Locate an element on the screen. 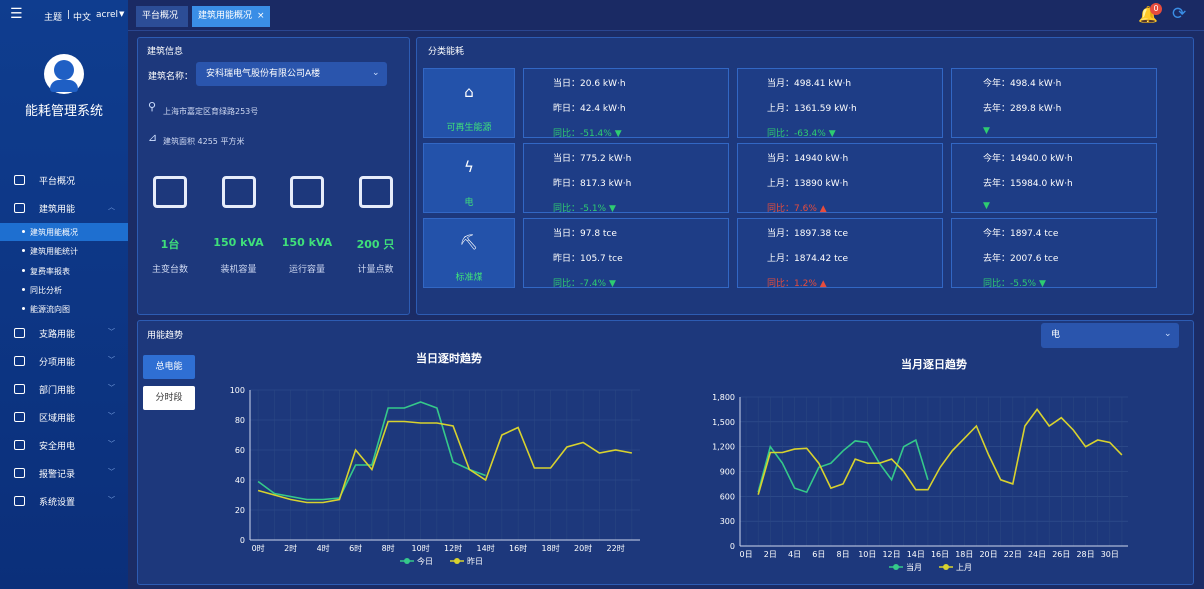 This screenshot has height=589, width=1204. x-tick-label: 0时 is located at coordinates (258, 548).